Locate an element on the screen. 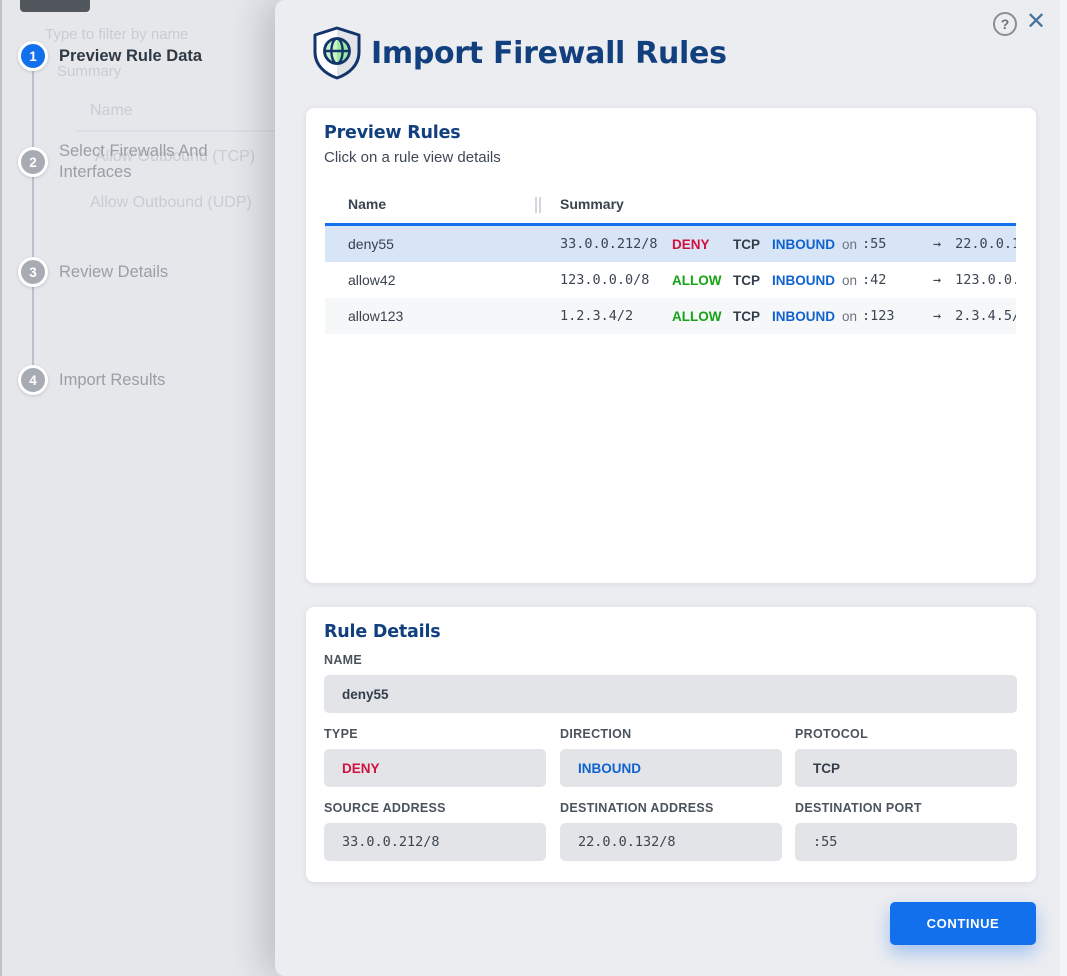  step-4-number-badge: 4 is located at coordinates (33, 380).